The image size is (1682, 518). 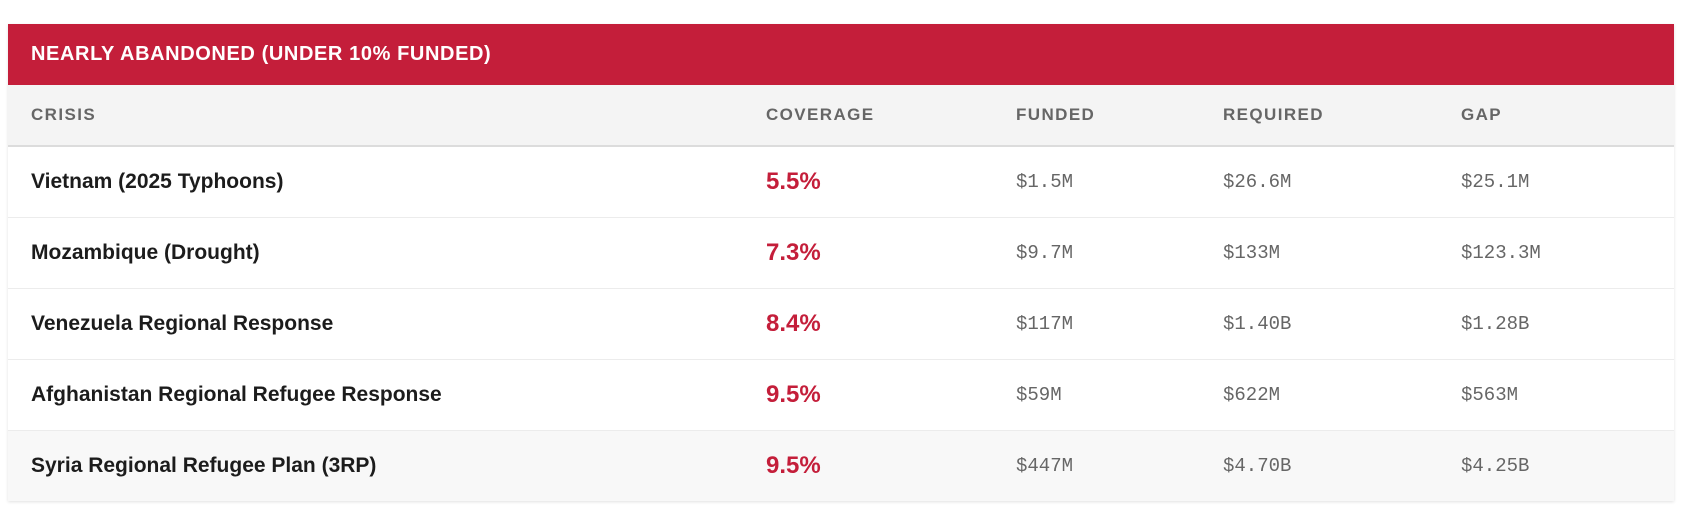 What do you see at coordinates (204, 465) in the screenshot?
I see `crisis-name: Syria Regional Refugee Plan (3RP)` at bounding box center [204, 465].